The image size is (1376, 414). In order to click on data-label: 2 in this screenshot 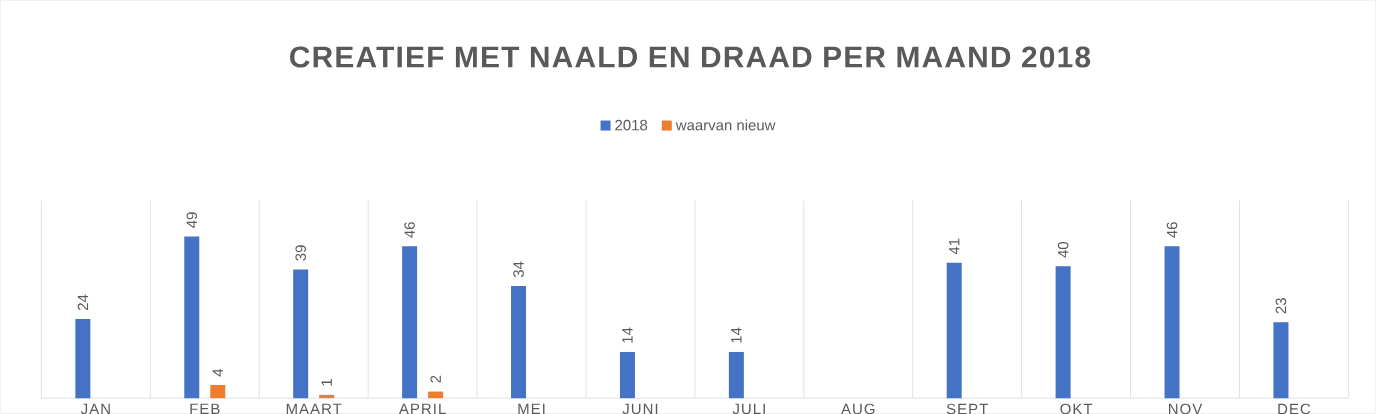, I will do `click(435, 379)`.